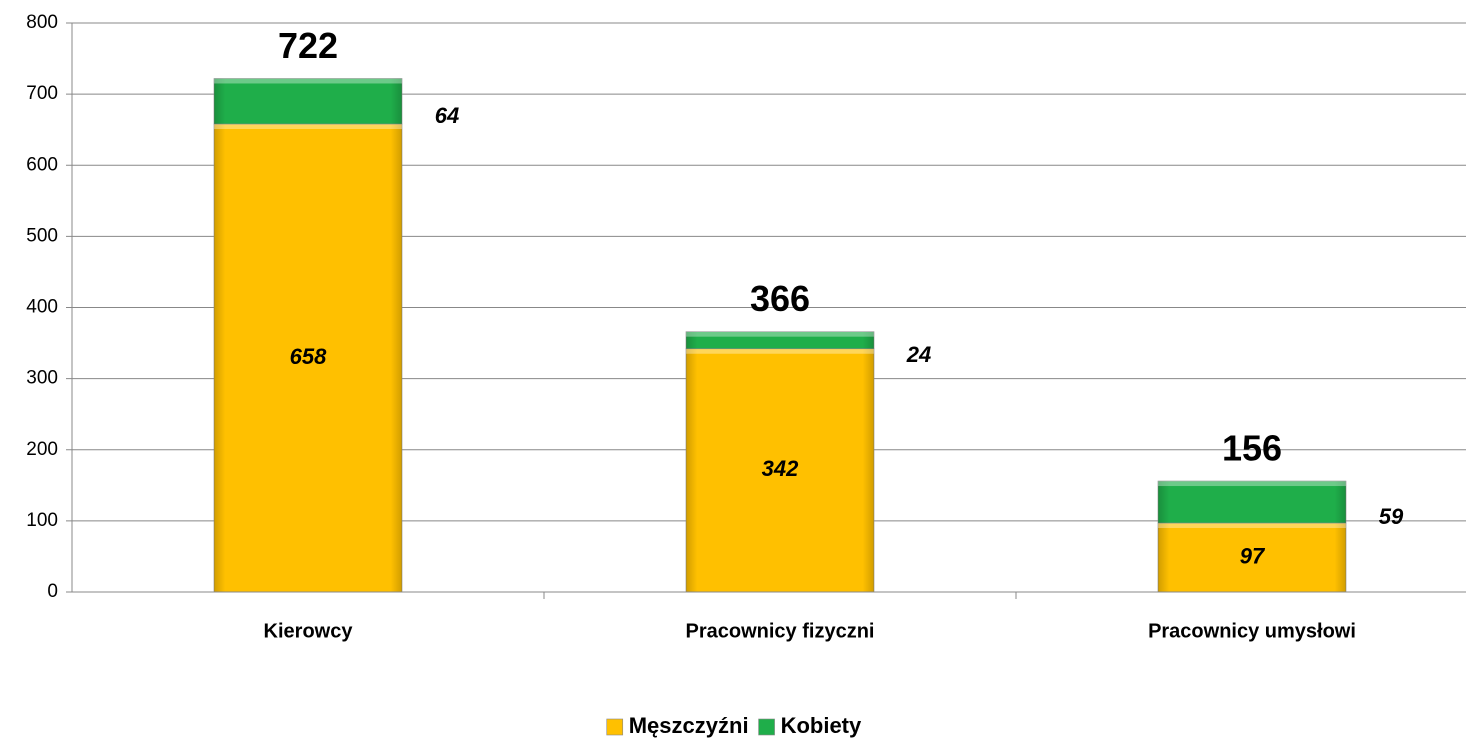  I want to click on y-tick-label: 800, so click(42, 22).